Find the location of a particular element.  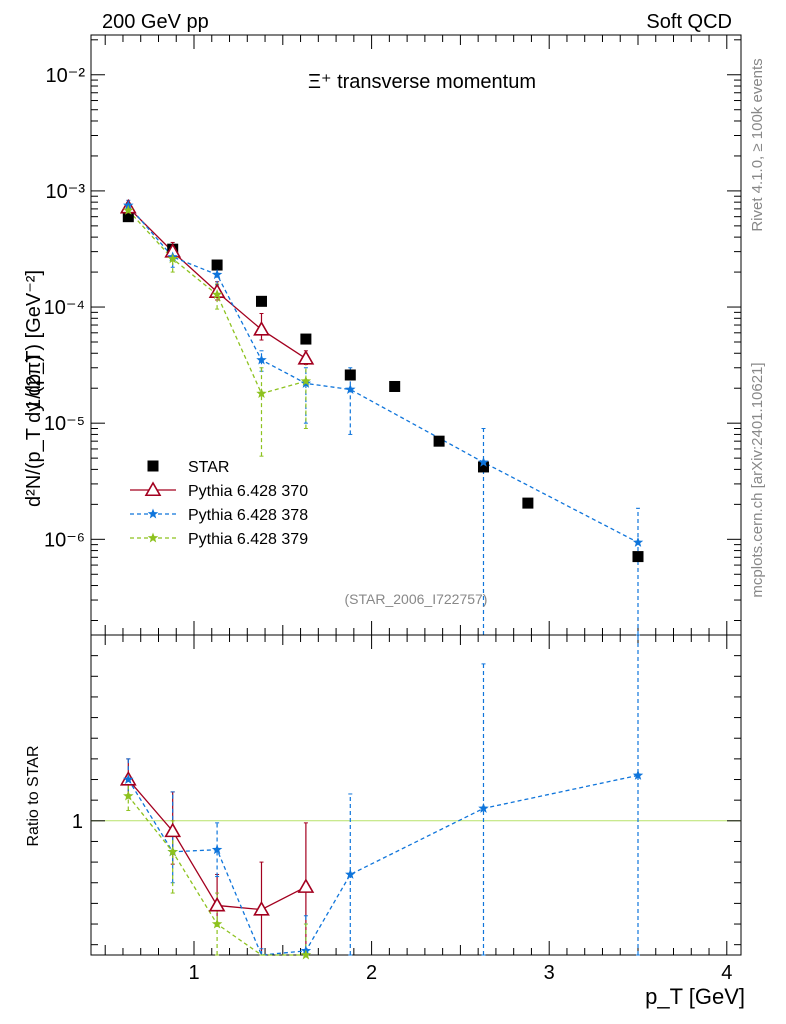

analysis-label: (STAR_2006_I722757) is located at coordinates (416, 599).